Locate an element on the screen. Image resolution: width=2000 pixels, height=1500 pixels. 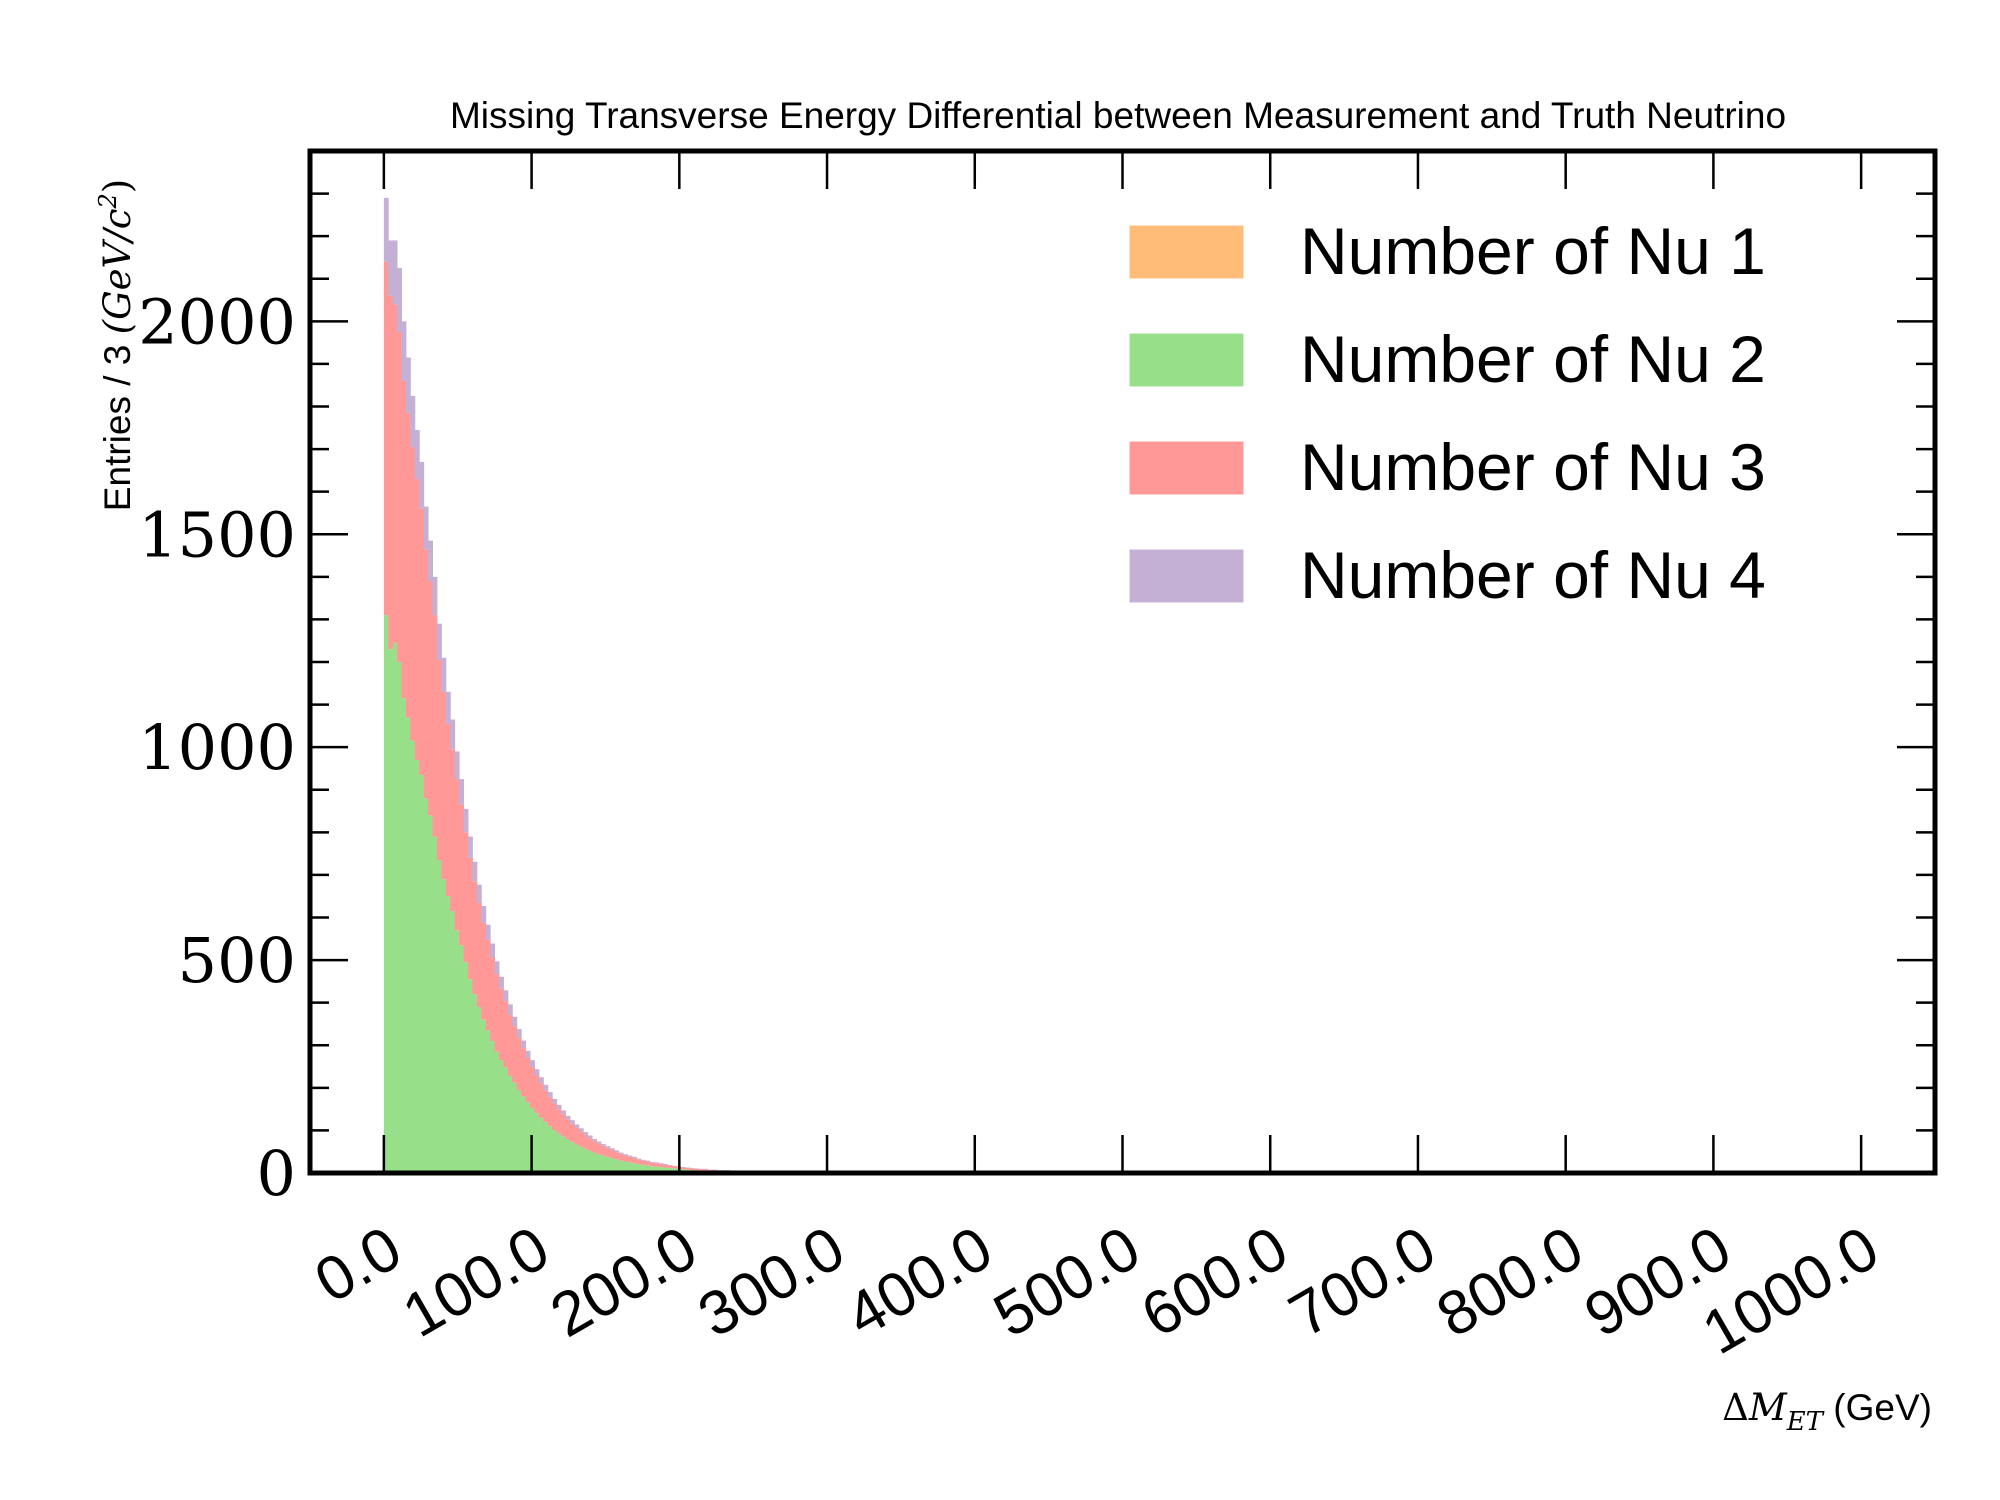
x-tick-label: 800.0 is located at coordinates (1510, 1281).